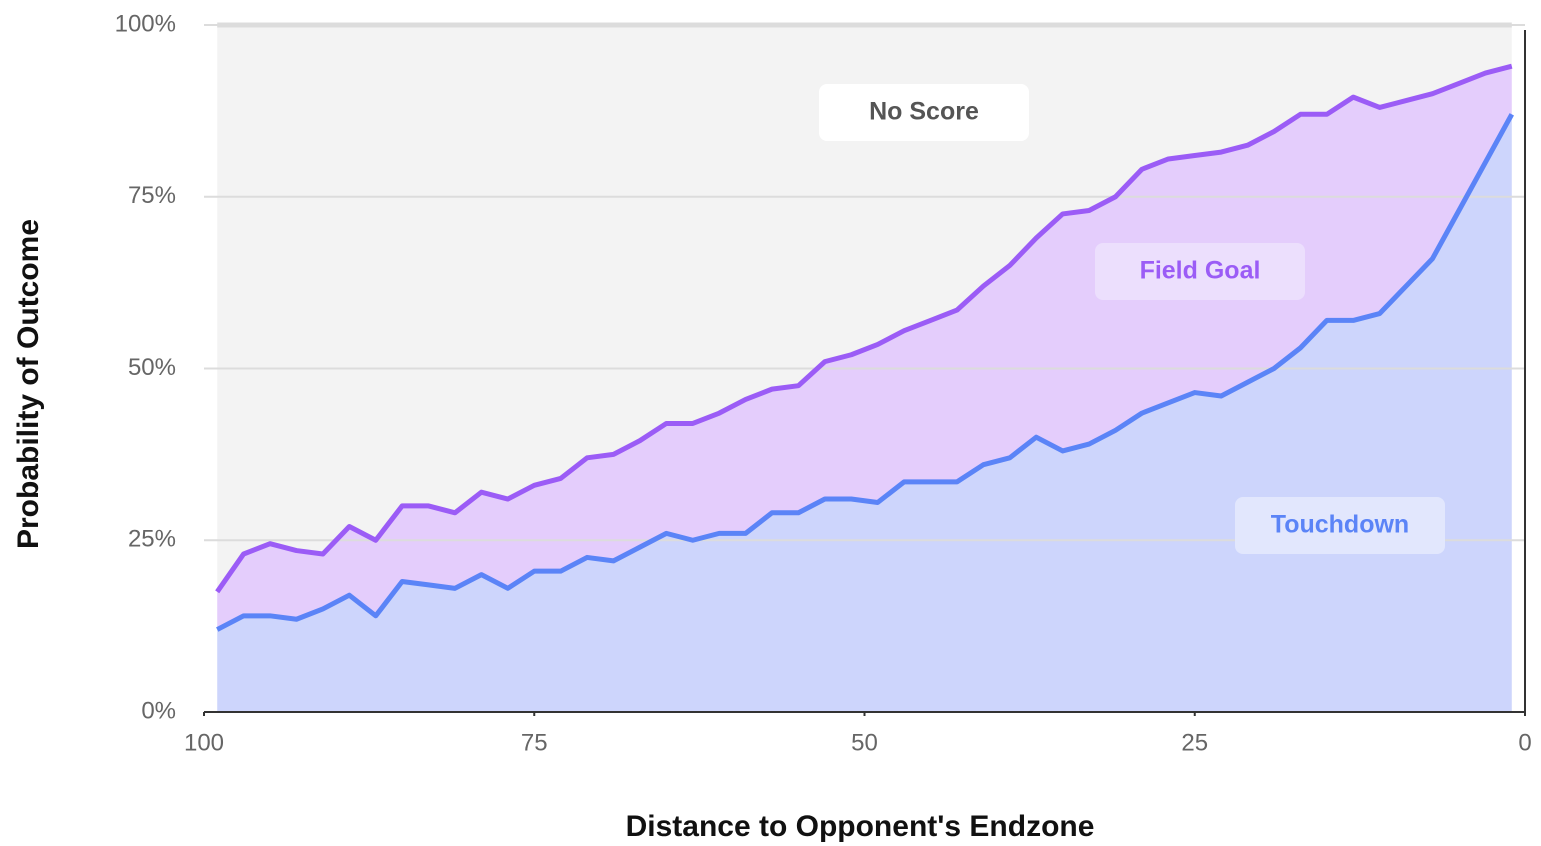  Describe the element at coordinates (1524, 742) in the screenshot. I see `x-tick-label: 0` at that location.